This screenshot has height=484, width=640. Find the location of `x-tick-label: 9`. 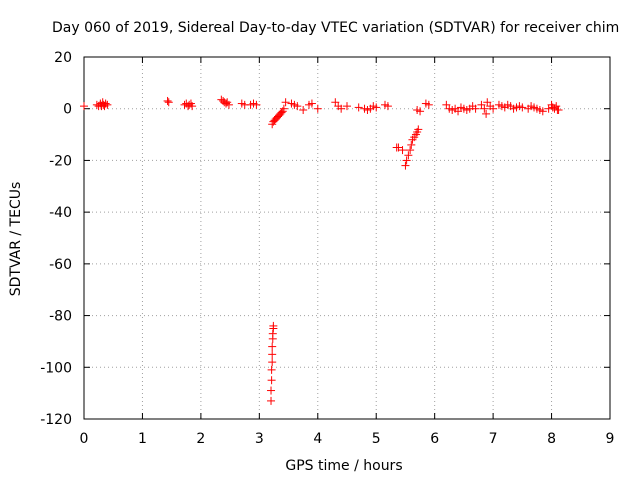

x-tick-label: 9 is located at coordinates (610, 439).